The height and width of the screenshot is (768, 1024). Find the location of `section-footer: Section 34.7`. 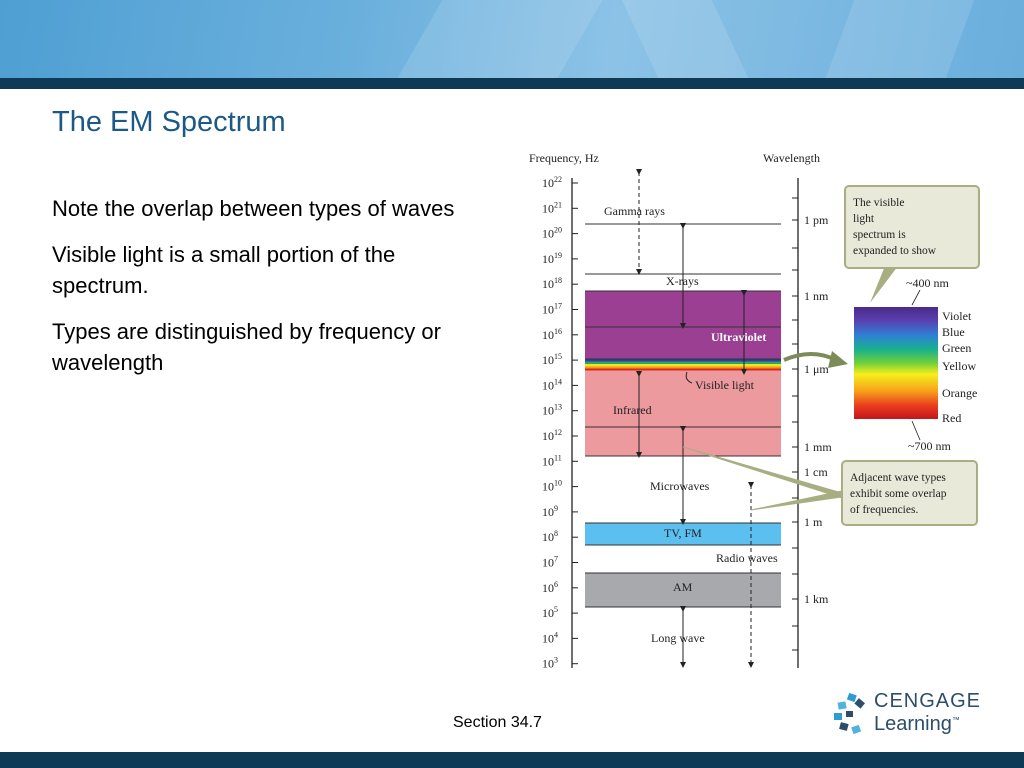

section-footer: Section 34.7 is located at coordinates (497, 722).